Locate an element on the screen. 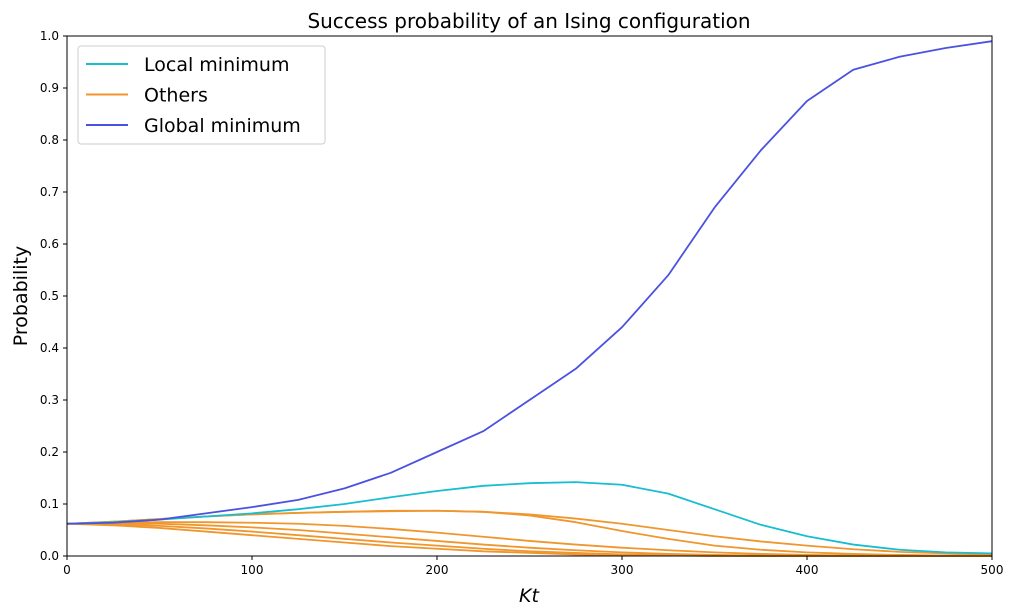  x-axis-title: Kt is located at coordinates (529, 596).